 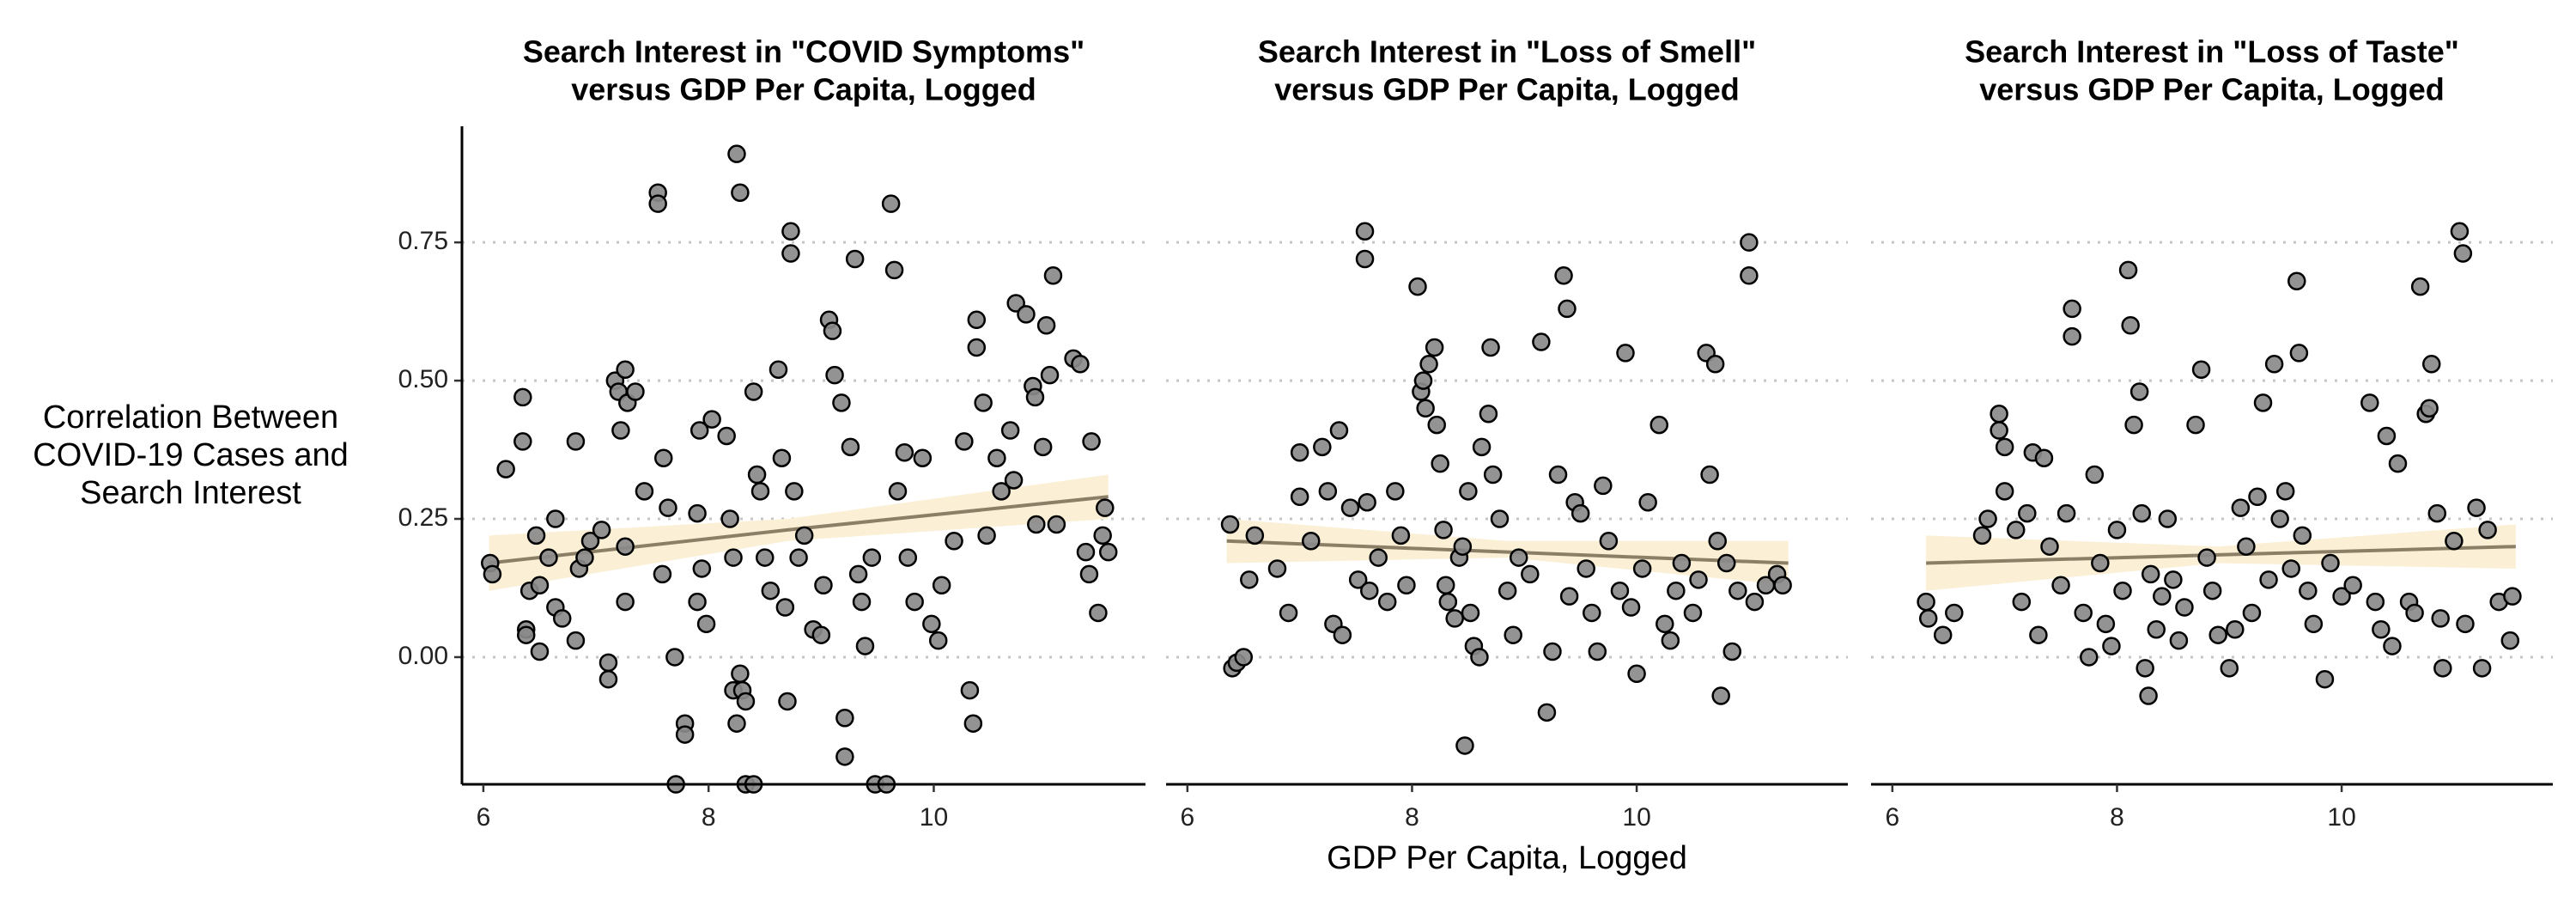 I want to click on x-tick-label: 8, so click(x=709, y=817).